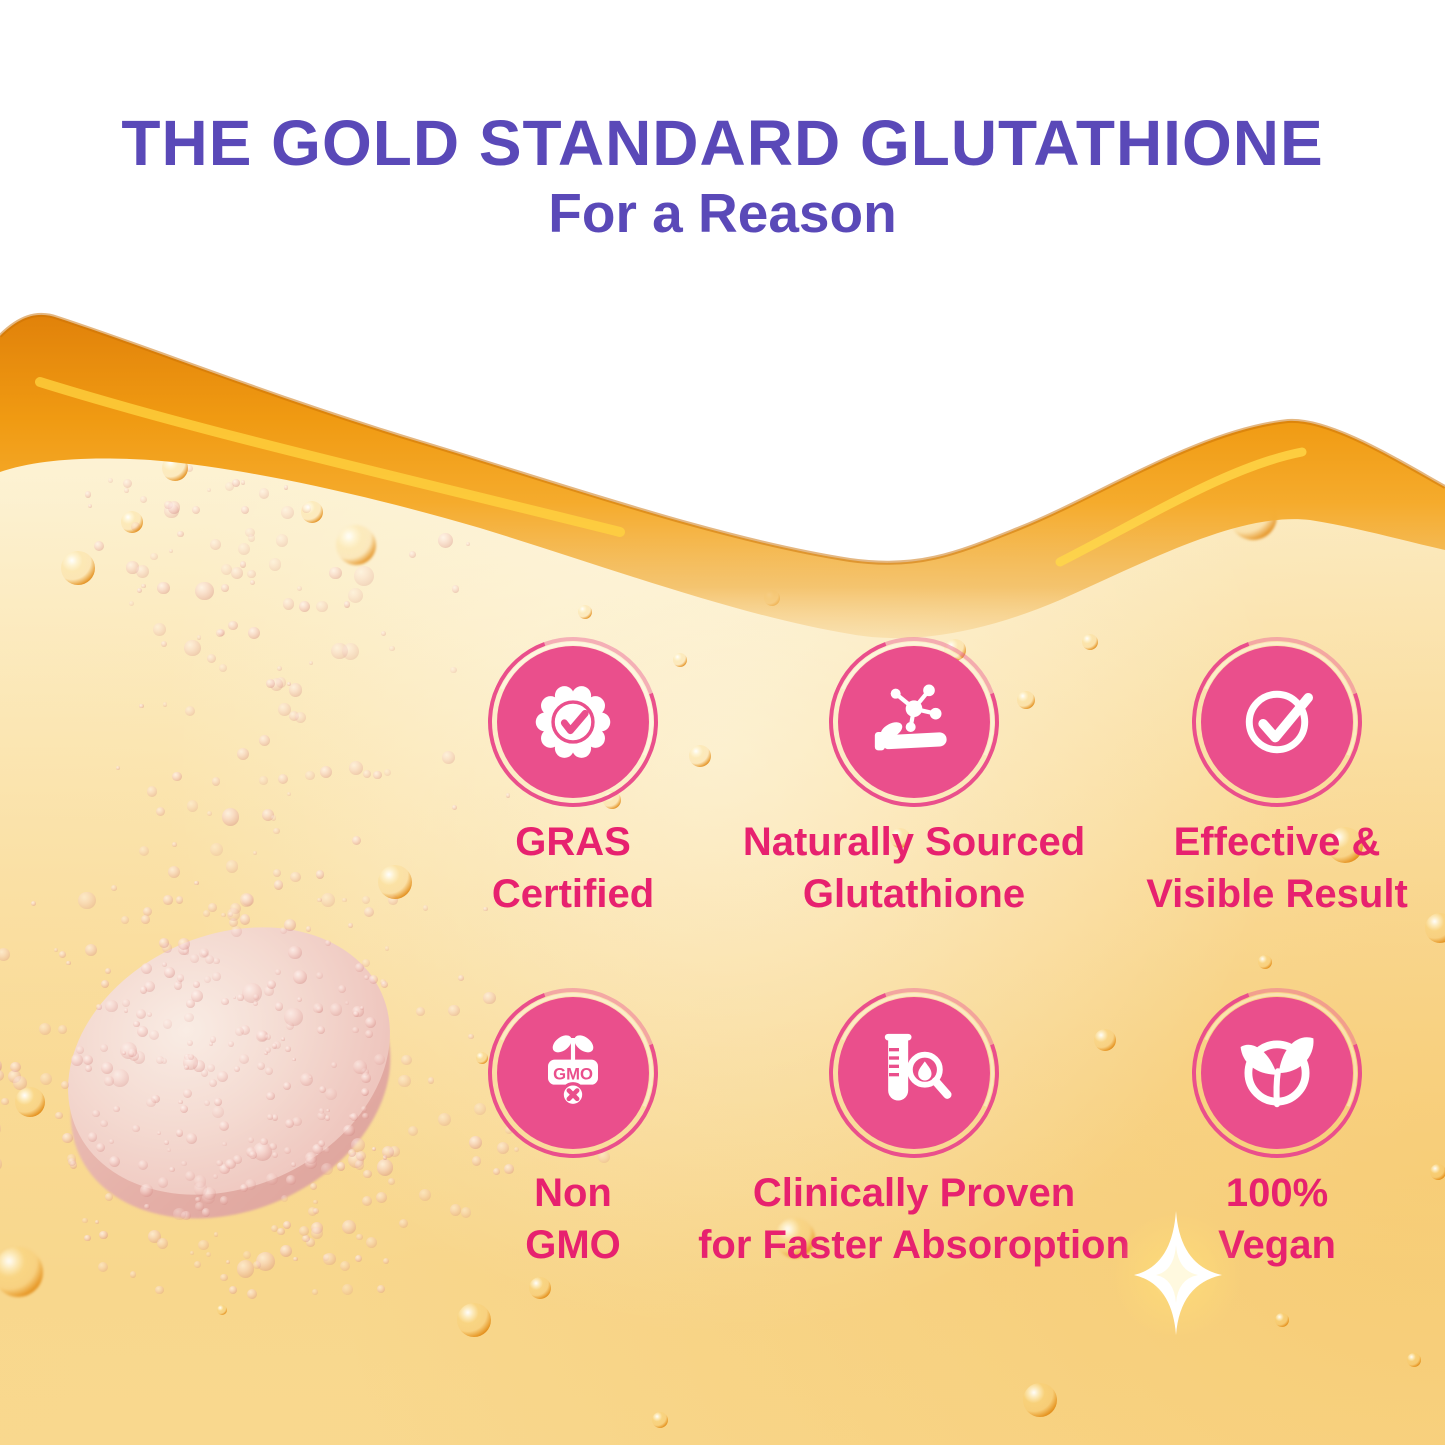 The image size is (1445, 1445). What do you see at coordinates (573, 868) in the screenshot?
I see `badge-label: GRAS Certified` at bounding box center [573, 868].